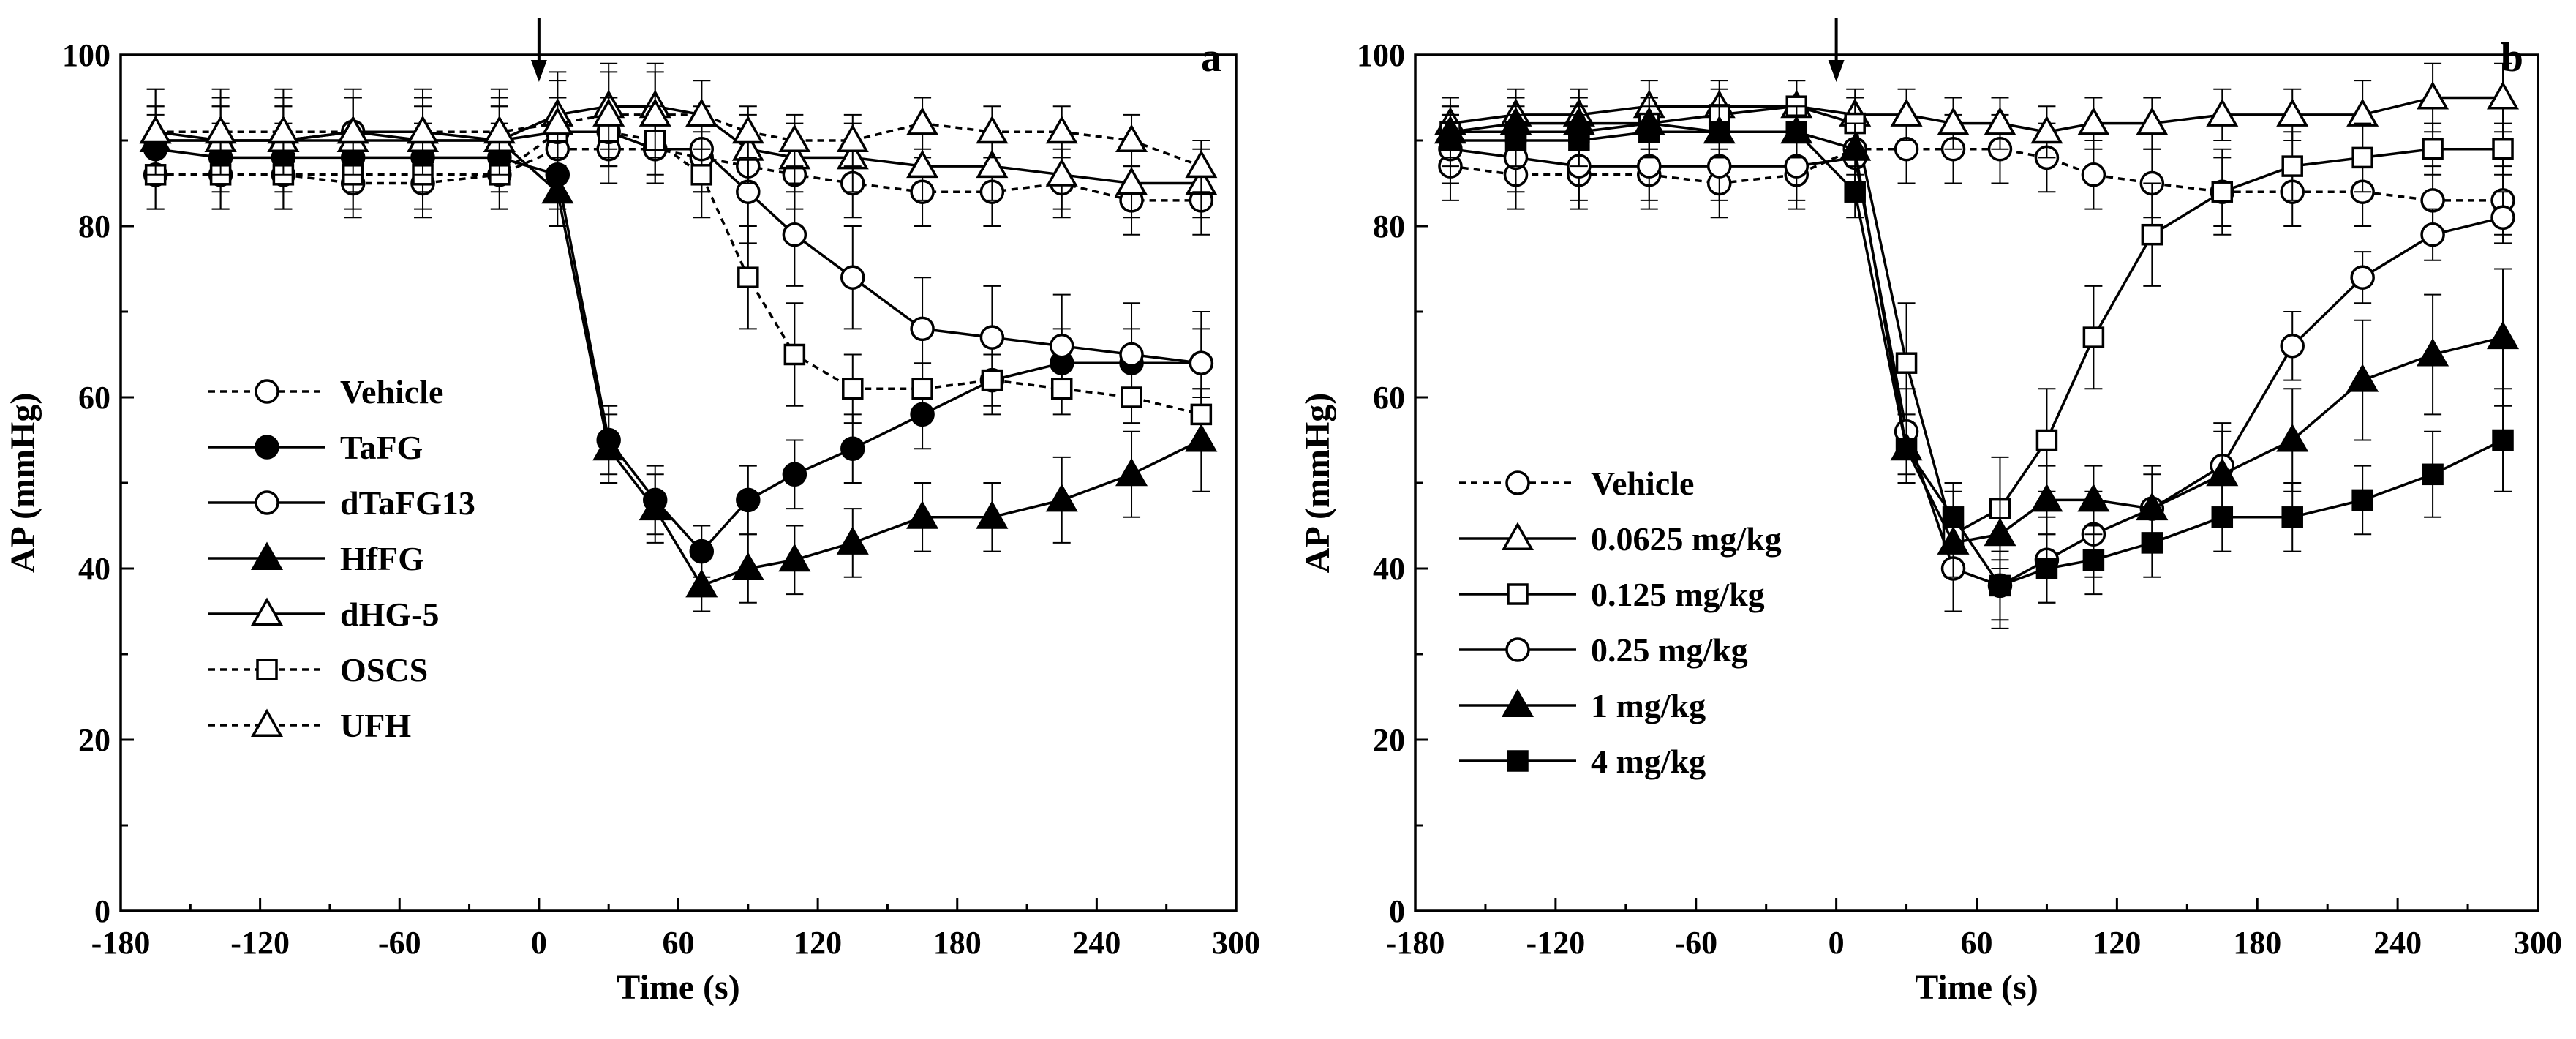  What do you see at coordinates (389, 615) in the screenshot?
I see `legend-label: dHG-5` at bounding box center [389, 615].